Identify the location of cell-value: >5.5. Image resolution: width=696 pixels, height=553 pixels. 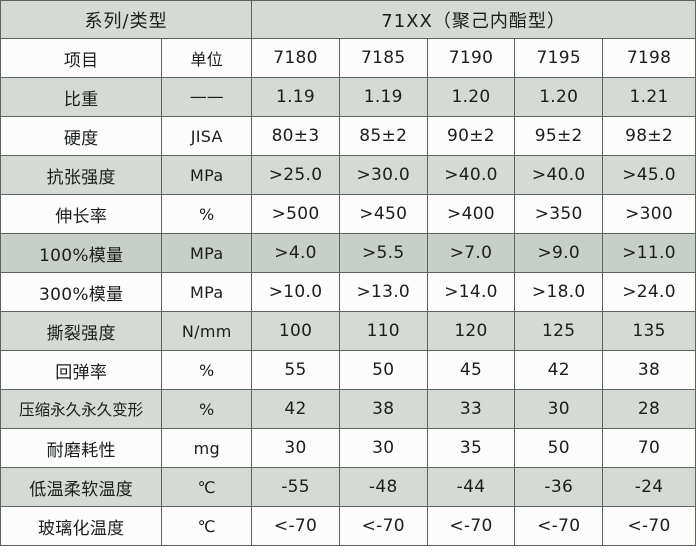
(383, 253).